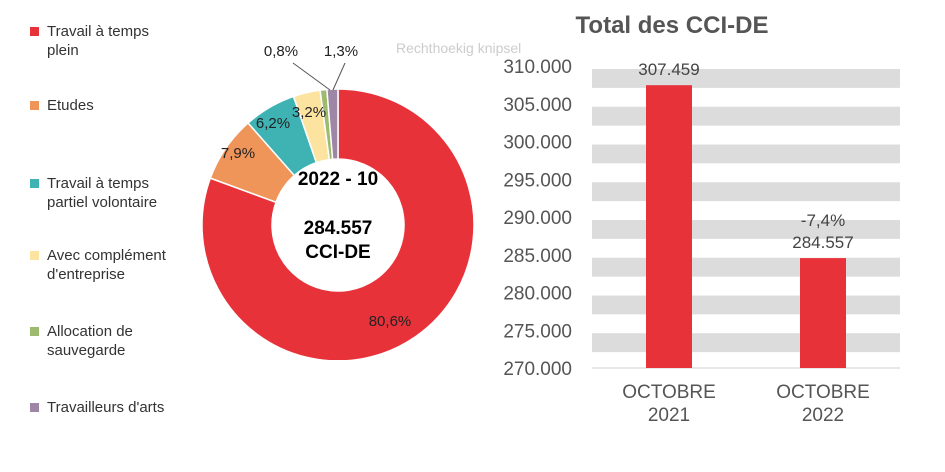  What do you see at coordinates (537, 105) in the screenshot?
I see `y-tick-label: 305.000` at bounding box center [537, 105].